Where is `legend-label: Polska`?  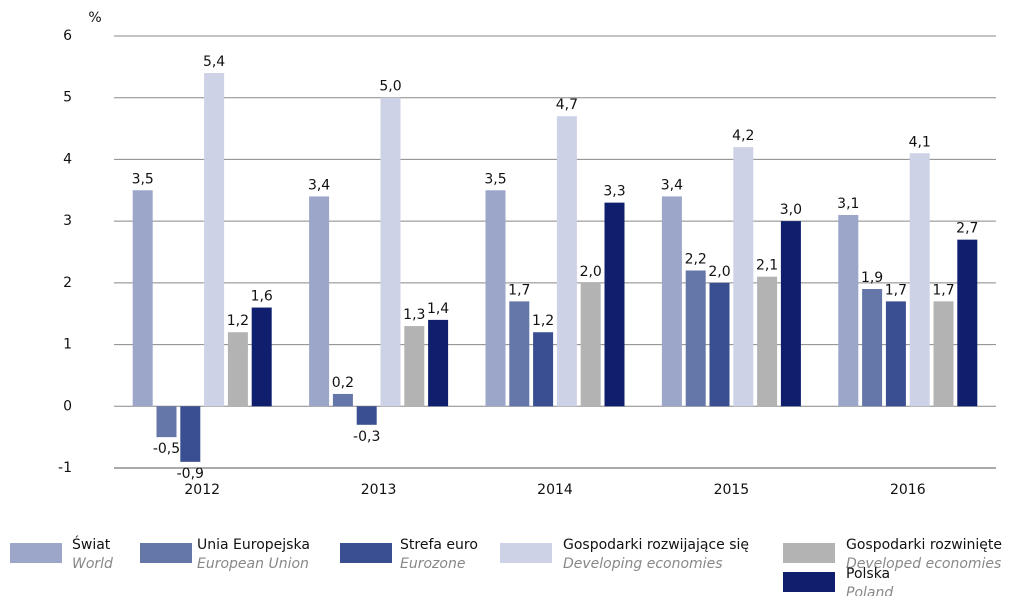
legend-label: Polska is located at coordinates (868, 574).